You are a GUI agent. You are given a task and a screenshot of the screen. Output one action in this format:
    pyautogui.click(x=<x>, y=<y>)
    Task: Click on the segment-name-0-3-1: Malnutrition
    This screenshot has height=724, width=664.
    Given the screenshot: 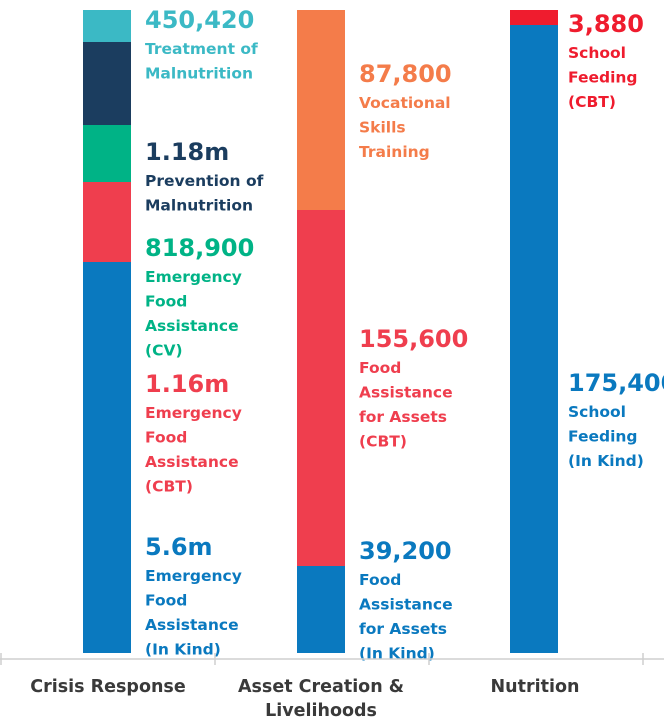 What is the action you would take?
    pyautogui.click(x=199, y=206)
    